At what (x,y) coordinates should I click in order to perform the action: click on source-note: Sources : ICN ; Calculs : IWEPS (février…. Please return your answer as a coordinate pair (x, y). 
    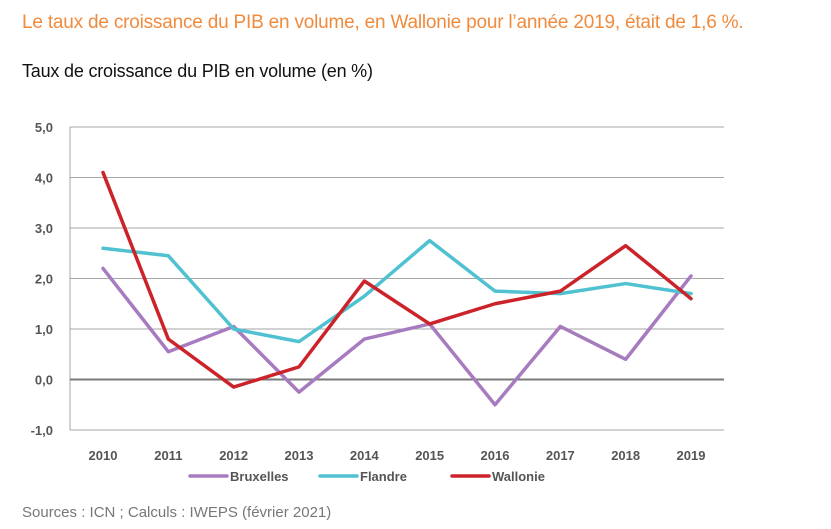
    Looking at the image, I should click on (177, 512).